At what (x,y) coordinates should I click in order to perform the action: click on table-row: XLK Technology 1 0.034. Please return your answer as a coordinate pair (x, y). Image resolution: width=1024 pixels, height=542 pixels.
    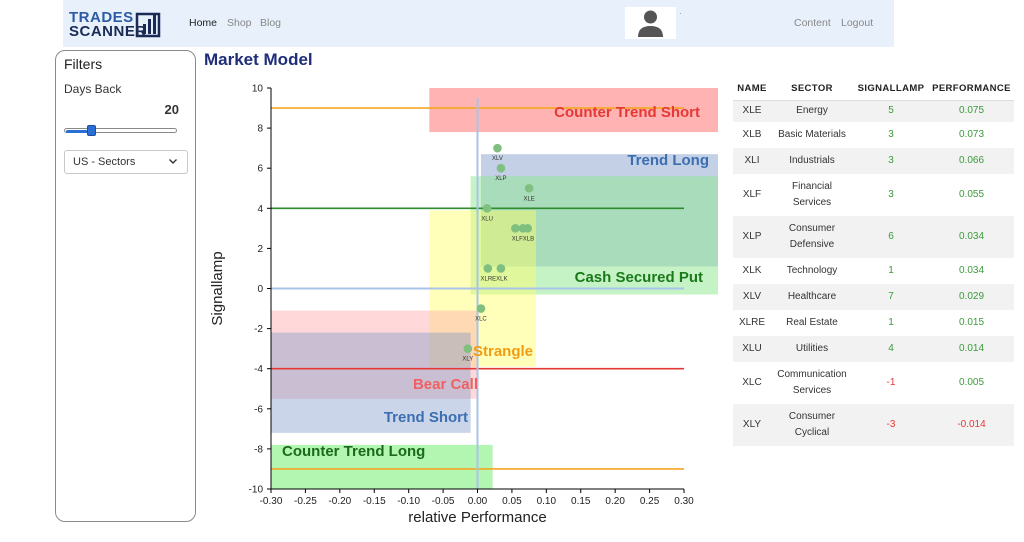
    Looking at the image, I should click on (873, 271).